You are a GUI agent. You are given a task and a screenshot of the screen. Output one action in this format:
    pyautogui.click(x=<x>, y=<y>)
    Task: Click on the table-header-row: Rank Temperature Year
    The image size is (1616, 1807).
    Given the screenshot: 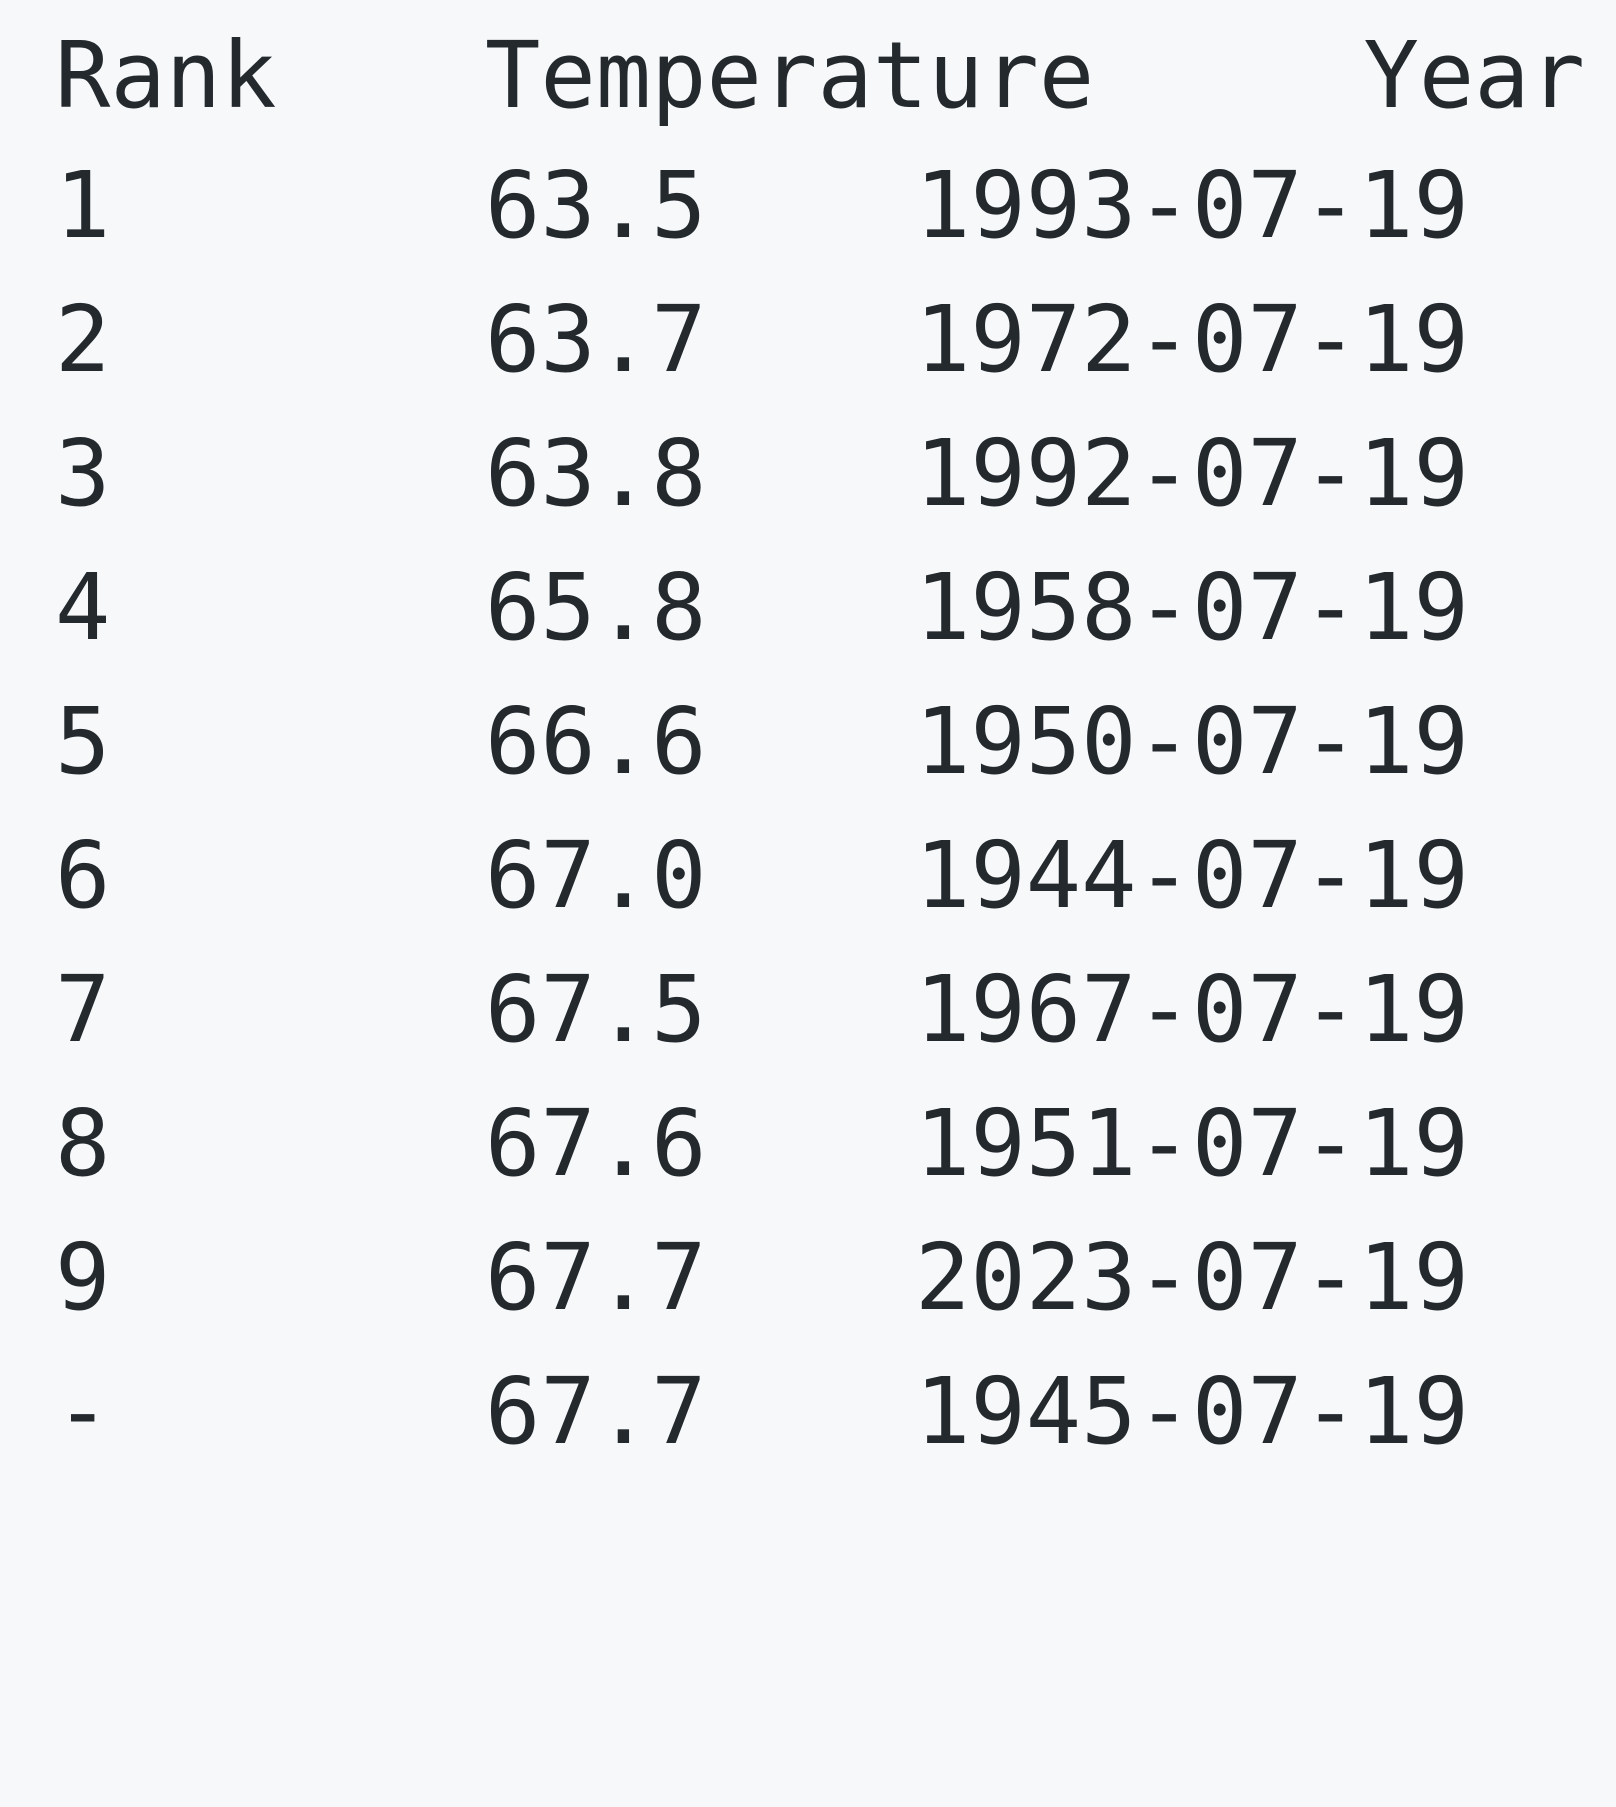 What is the action you would take?
    pyautogui.click(x=820, y=67)
    